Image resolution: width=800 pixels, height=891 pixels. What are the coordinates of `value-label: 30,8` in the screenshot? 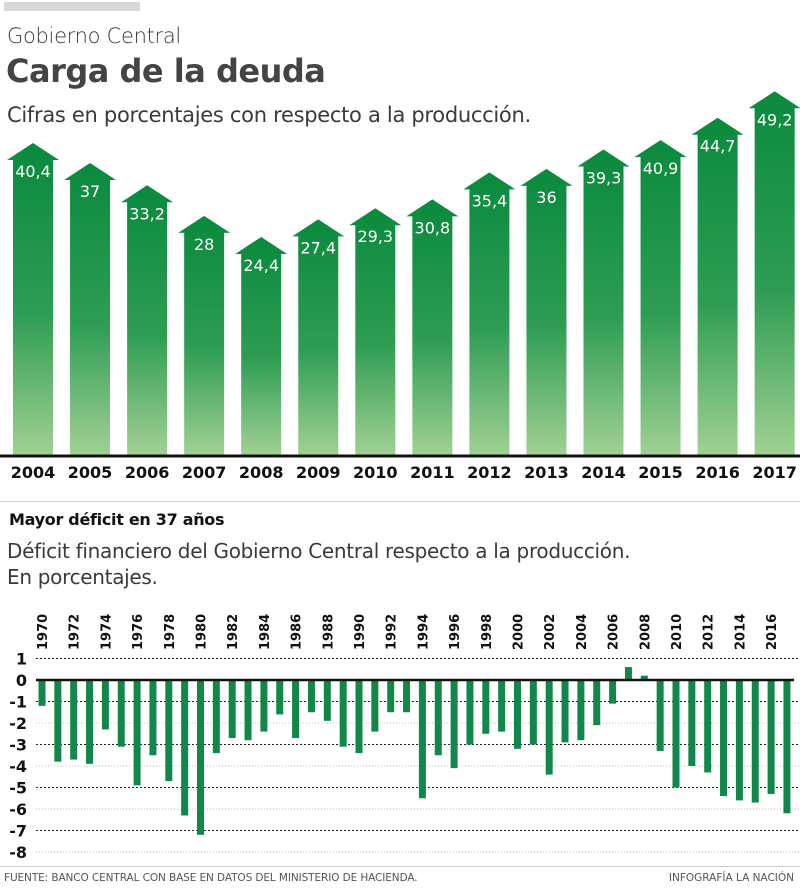 It's located at (433, 227).